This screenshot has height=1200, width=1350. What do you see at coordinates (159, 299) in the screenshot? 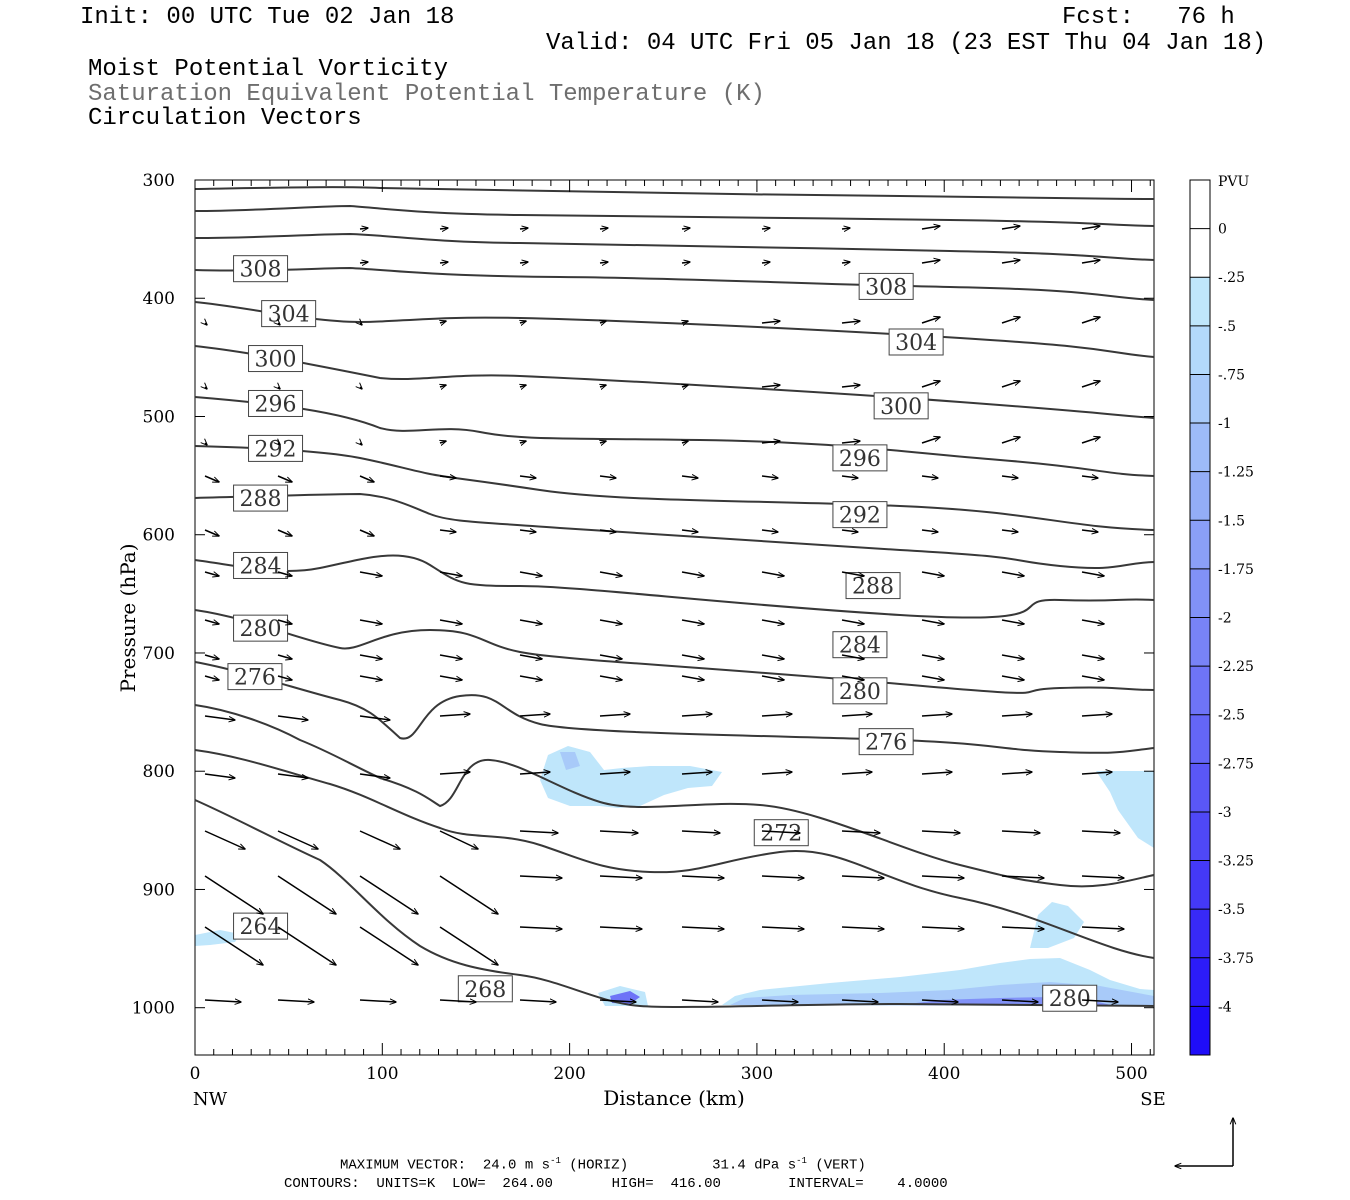
I see `y-tick-label: 400` at bounding box center [159, 299].